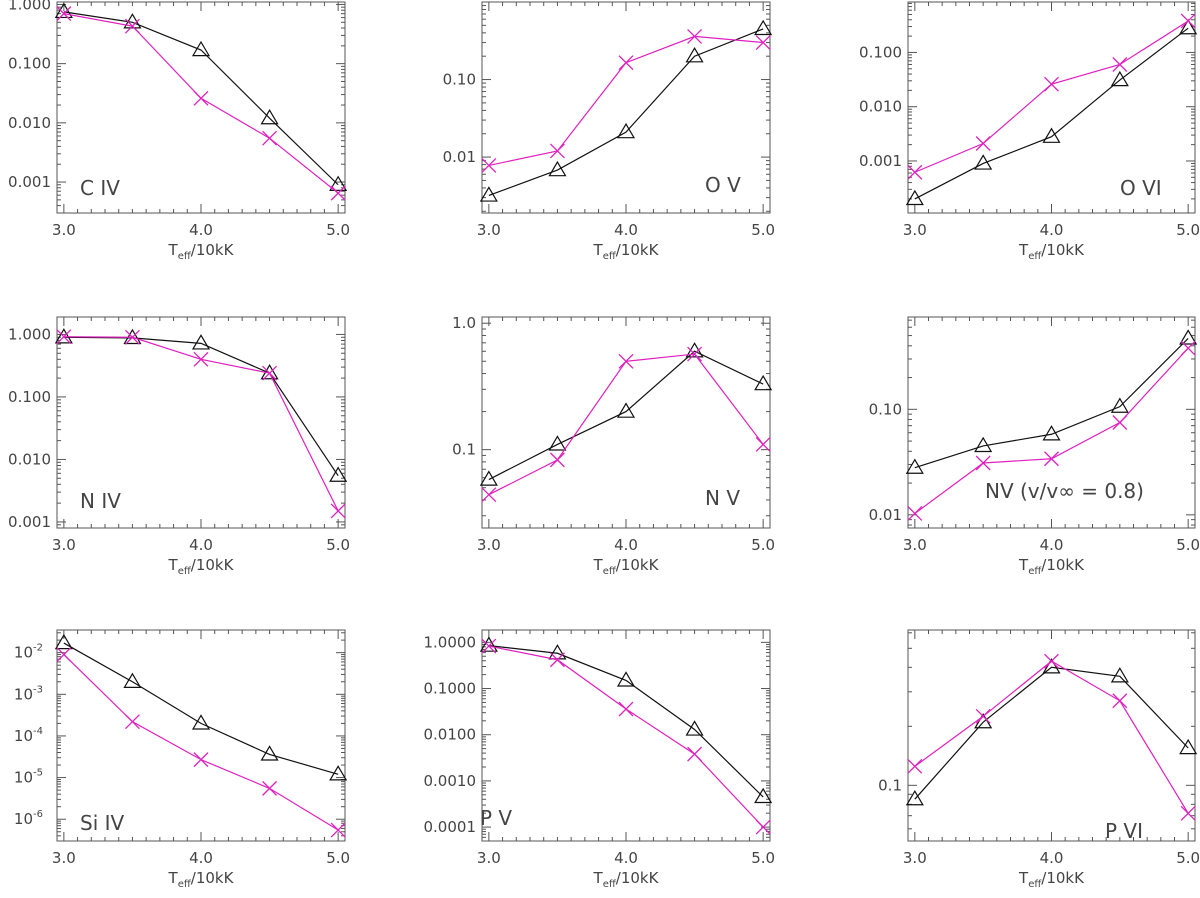 The width and height of the screenshot is (1200, 898). I want to click on y-tick-label: 0.010, so click(29, 459).